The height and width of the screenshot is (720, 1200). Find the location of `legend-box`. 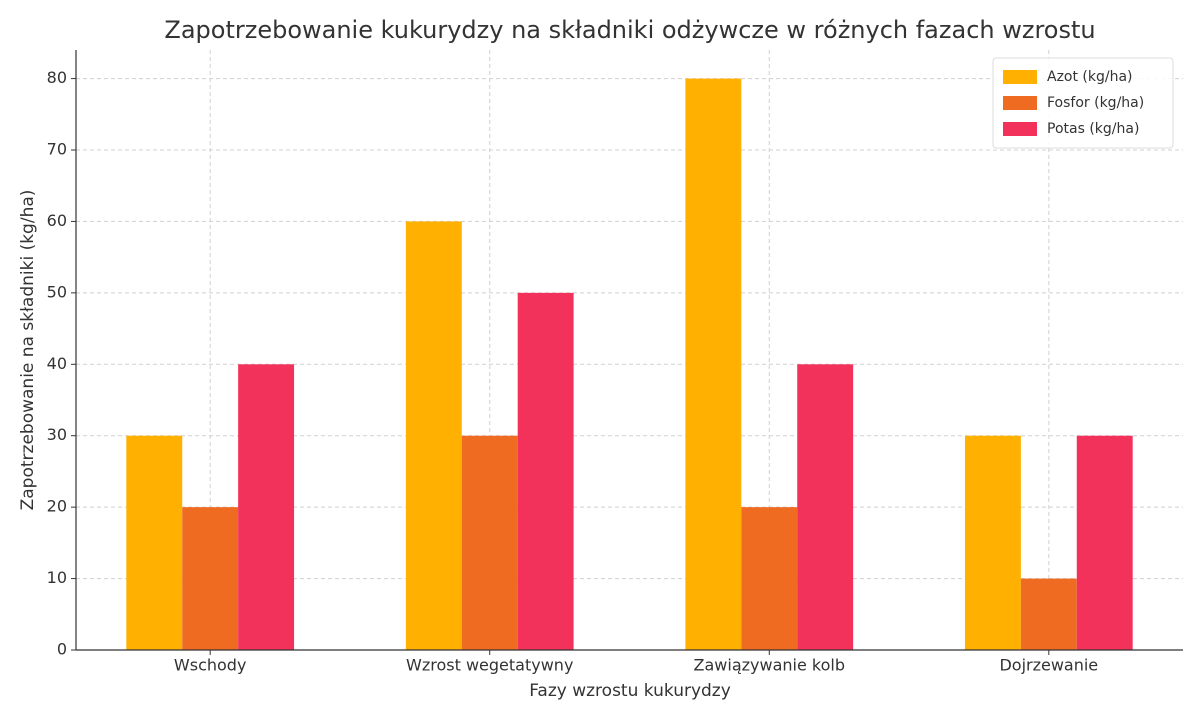

legend-box is located at coordinates (1083, 103).